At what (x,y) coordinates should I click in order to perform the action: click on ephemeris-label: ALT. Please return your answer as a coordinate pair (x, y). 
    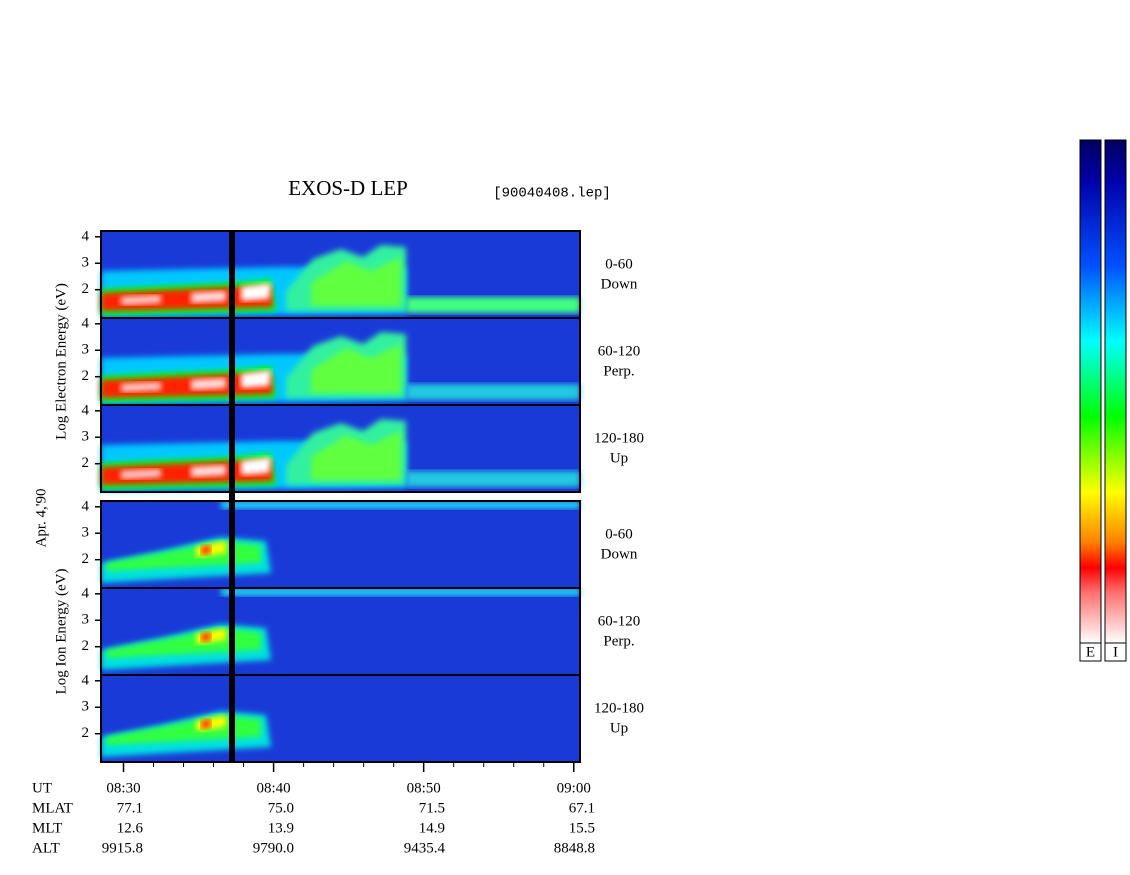
    Looking at the image, I should click on (46, 848).